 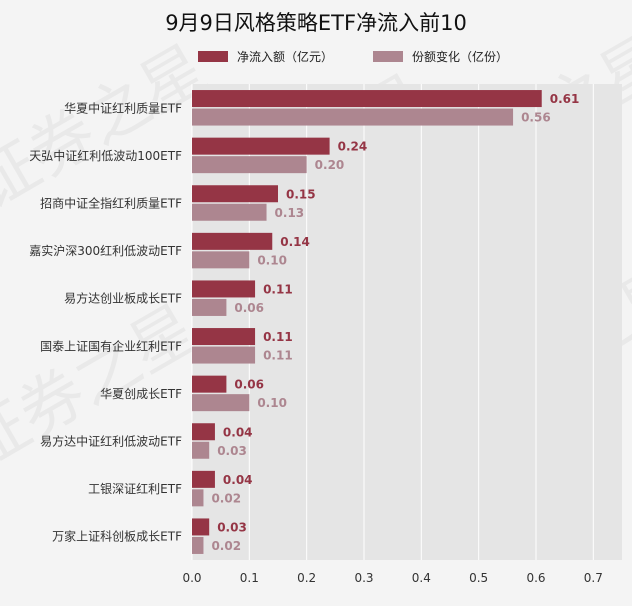 I want to click on data-label: 0.56, so click(x=536, y=118).